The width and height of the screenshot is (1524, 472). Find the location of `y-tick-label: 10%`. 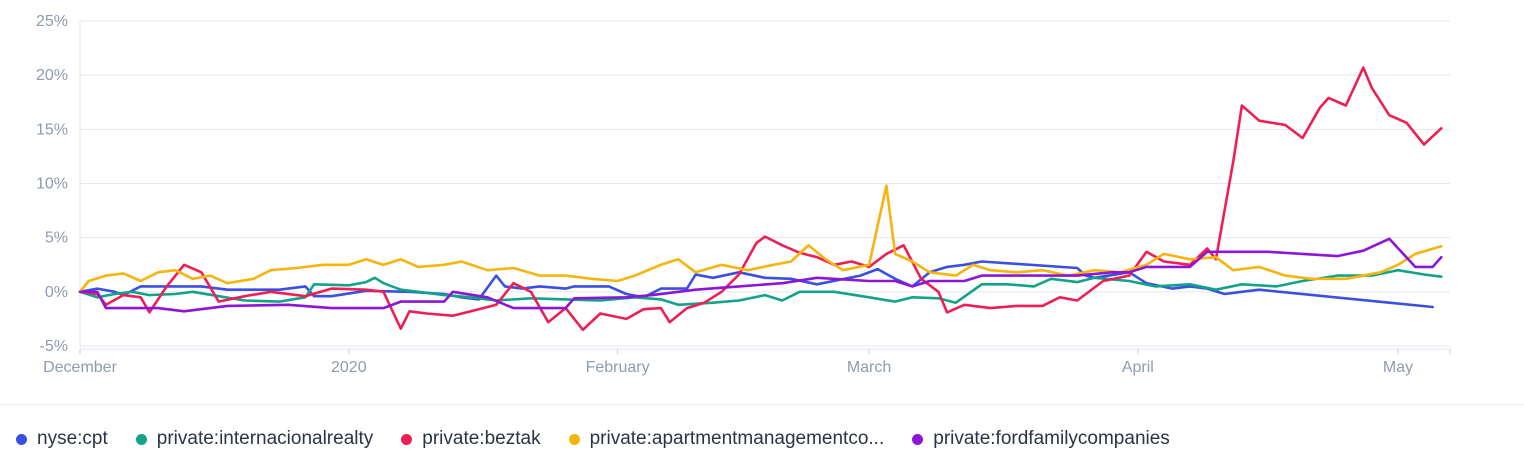

y-tick-label: 10% is located at coordinates (52, 184).